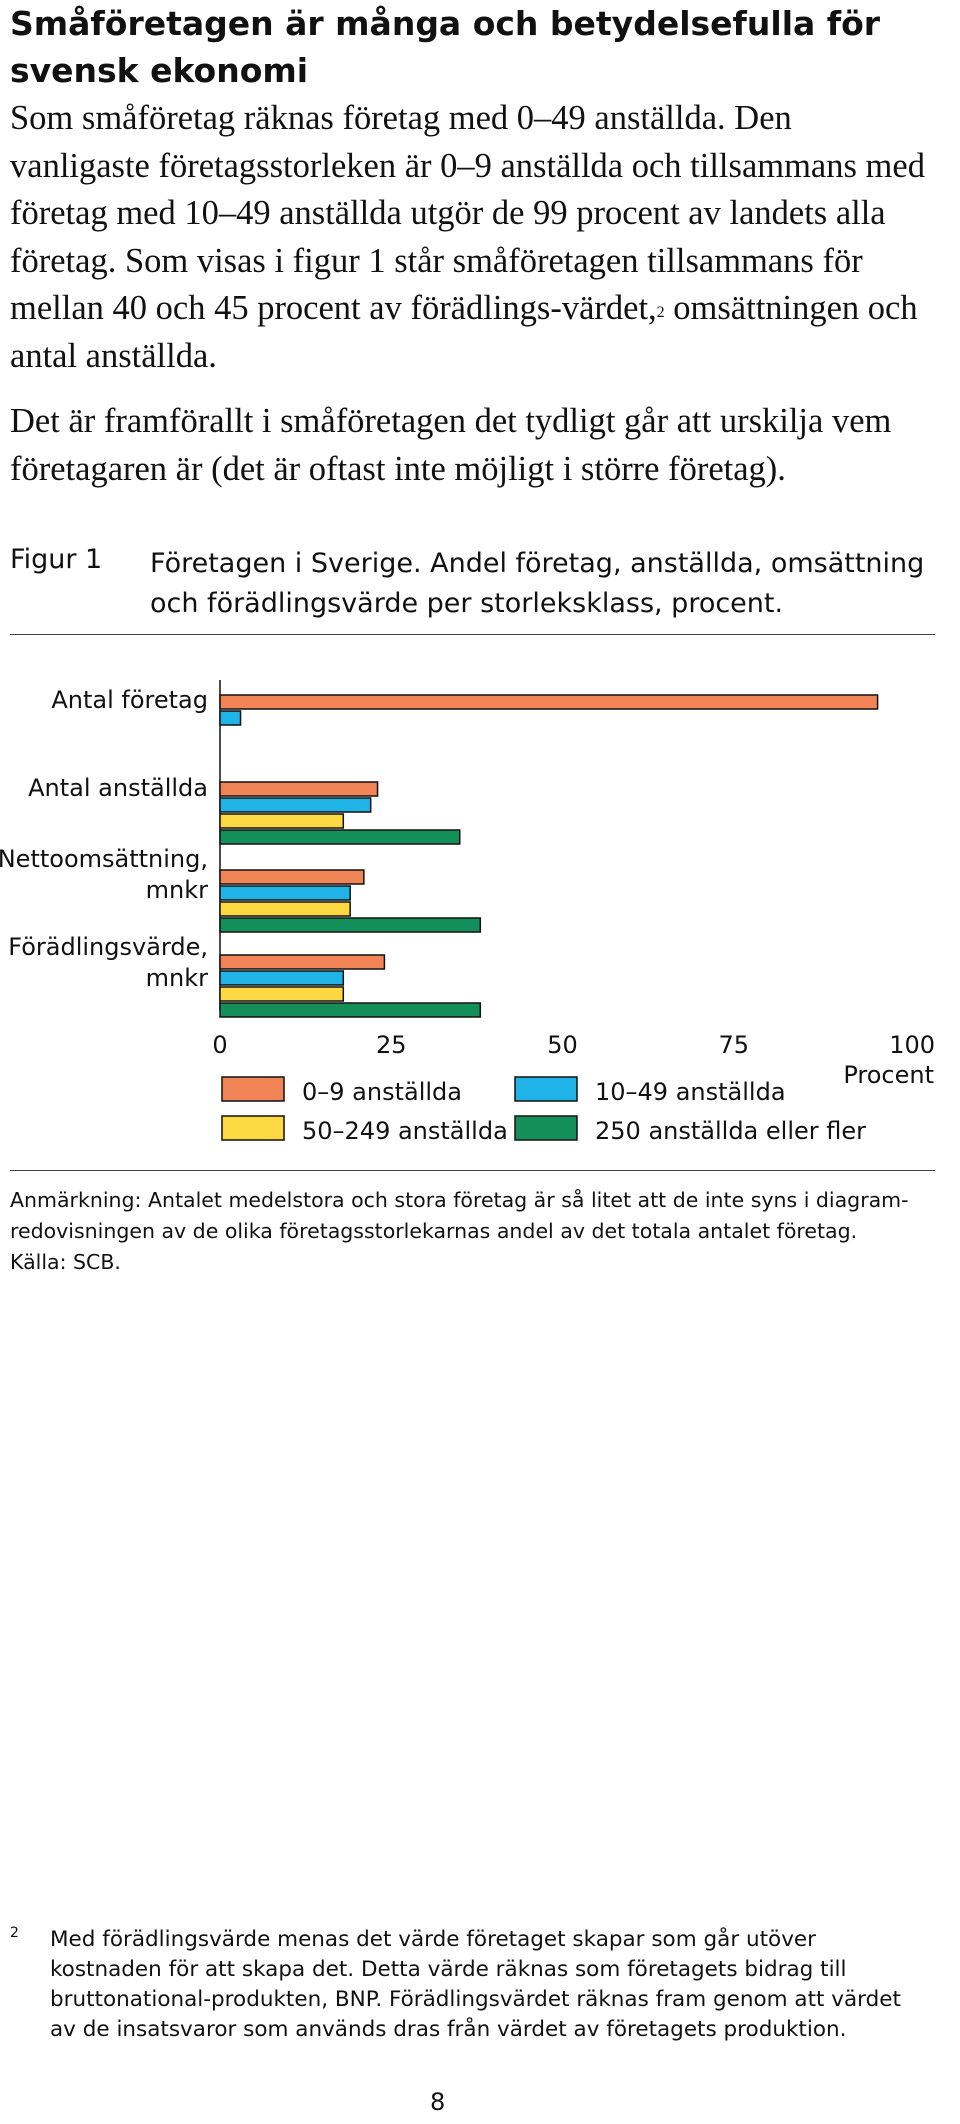 This screenshot has width=960, height=2124. I want to click on legend-label: 0–9 anställda, so click(382, 1092).